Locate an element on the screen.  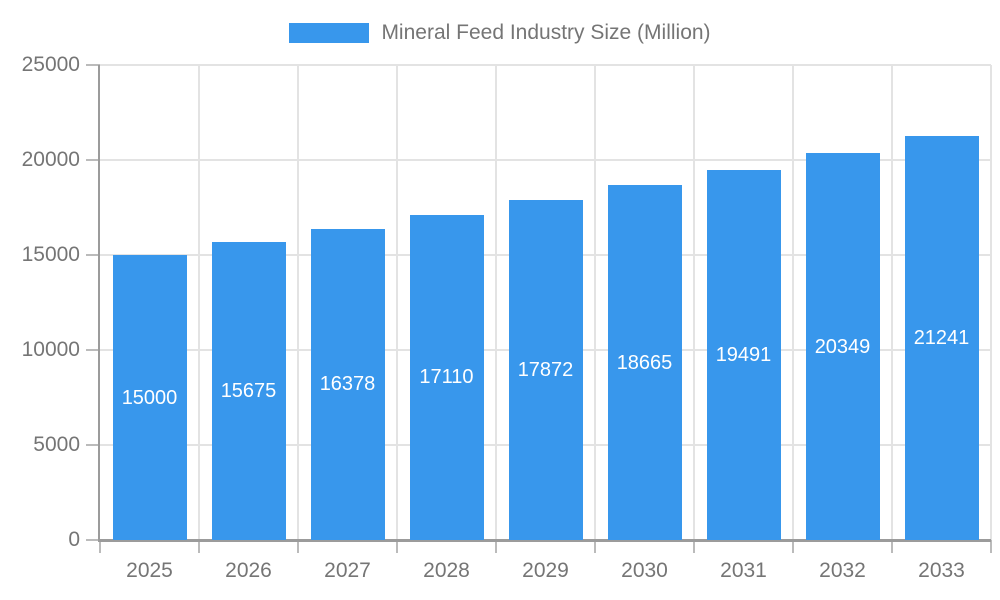
y-axis-tick-label: 20000 is located at coordinates (50, 159).